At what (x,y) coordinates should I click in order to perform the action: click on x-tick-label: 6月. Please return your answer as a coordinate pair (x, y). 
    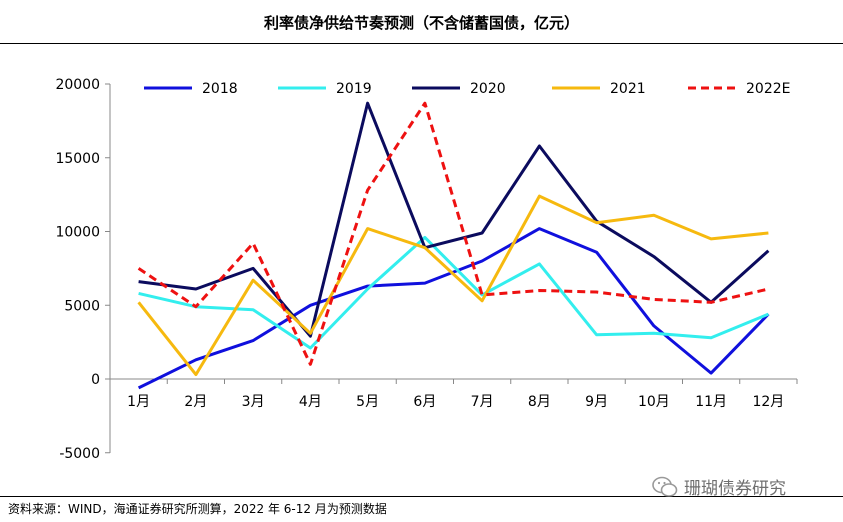
    Looking at the image, I should click on (424, 402).